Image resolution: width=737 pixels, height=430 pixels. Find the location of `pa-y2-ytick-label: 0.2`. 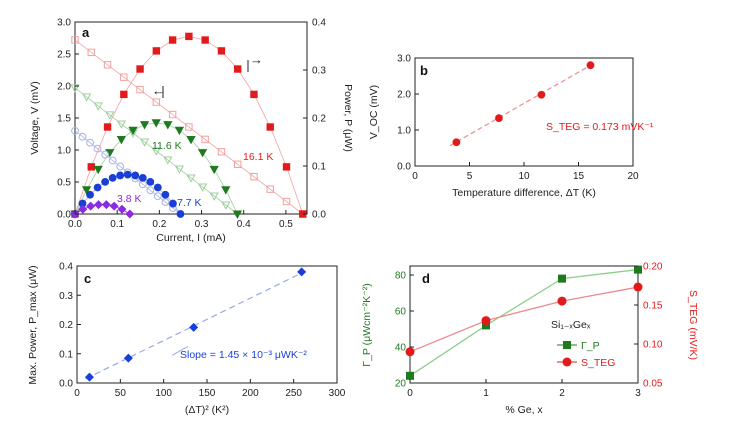

pa-y2-ytick-label: 0.2 is located at coordinates (319, 119).